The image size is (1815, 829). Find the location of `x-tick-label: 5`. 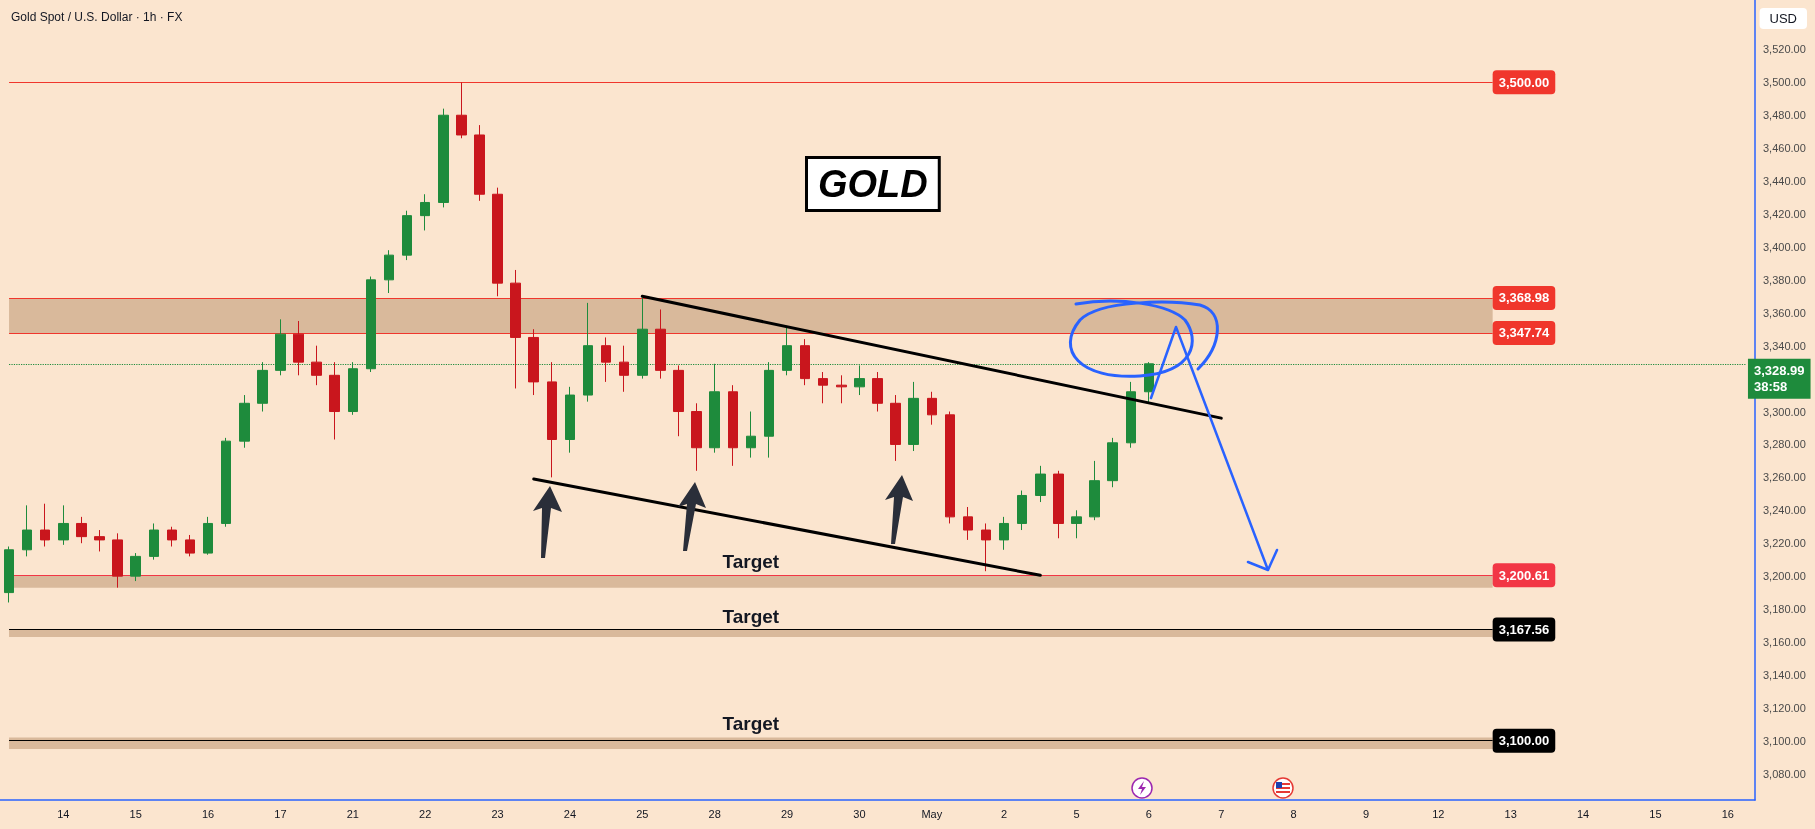

x-tick-label: 5 is located at coordinates (1076, 813).